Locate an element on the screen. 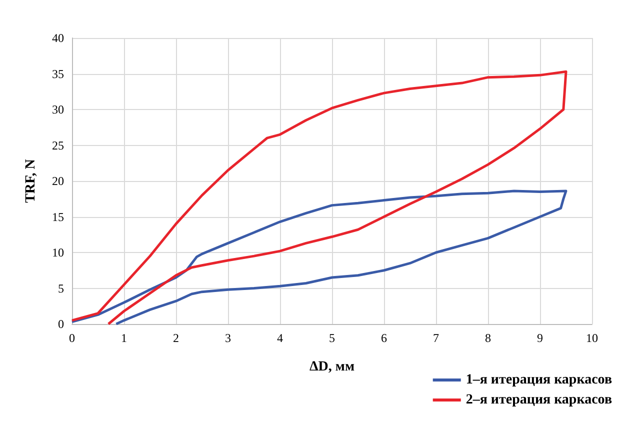  x-tick-label: 0 is located at coordinates (72, 338).